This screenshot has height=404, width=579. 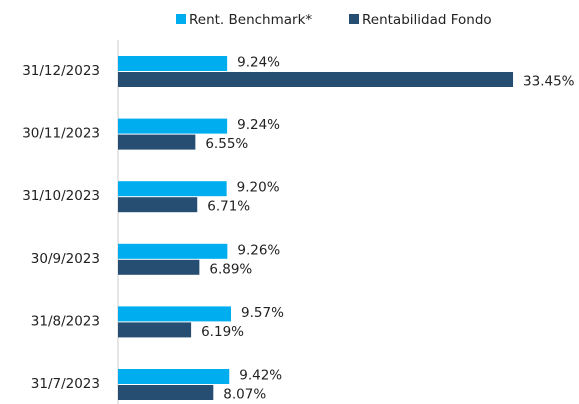 I want to click on legend-label: Rent. Benchmark*, so click(x=250, y=20).